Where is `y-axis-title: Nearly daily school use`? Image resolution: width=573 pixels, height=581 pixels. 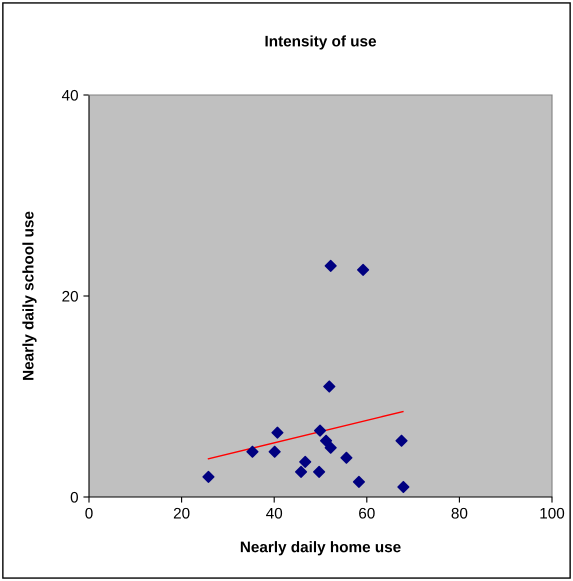
y-axis-title: Nearly daily school use is located at coordinates (29, 296).